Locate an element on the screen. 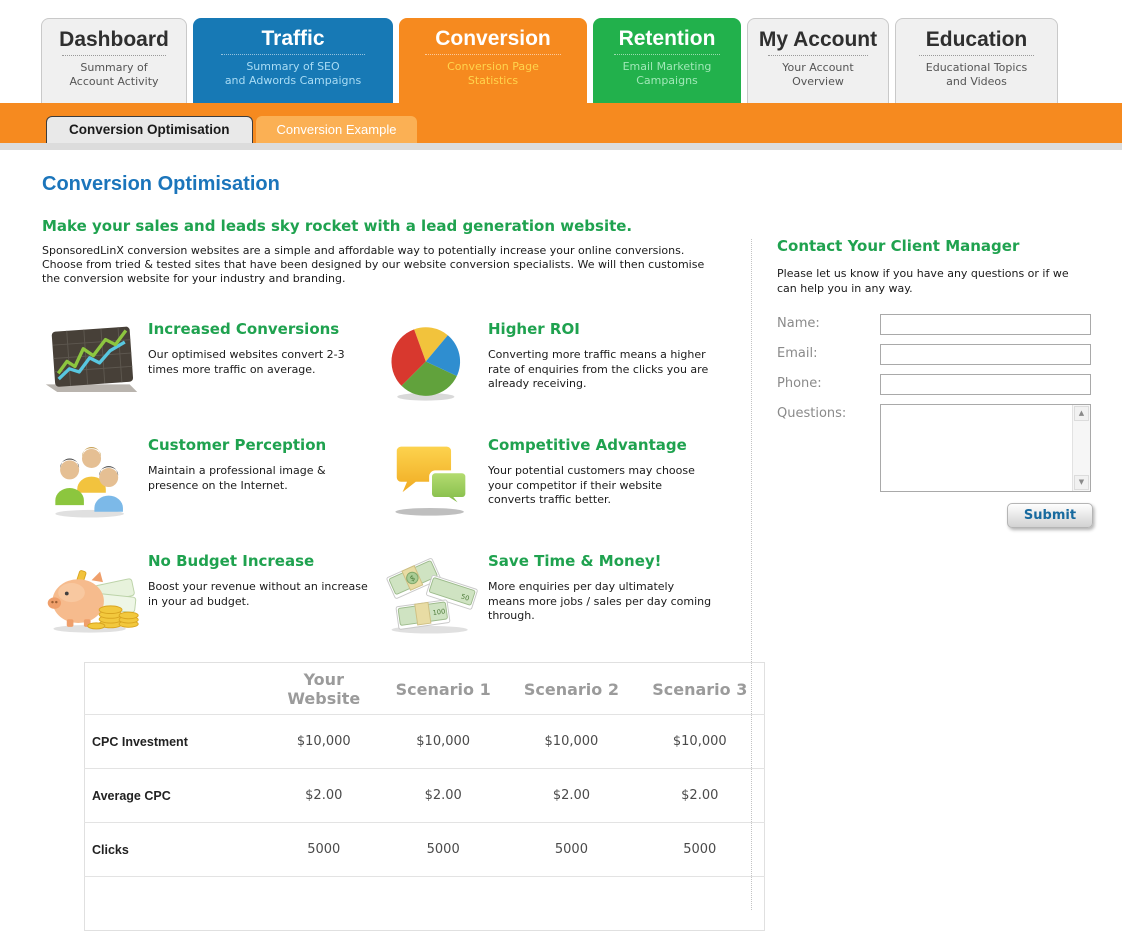 This screenshot has height=931, width=1122. row-label: CPC Investment is located at coordinates (140, 741).